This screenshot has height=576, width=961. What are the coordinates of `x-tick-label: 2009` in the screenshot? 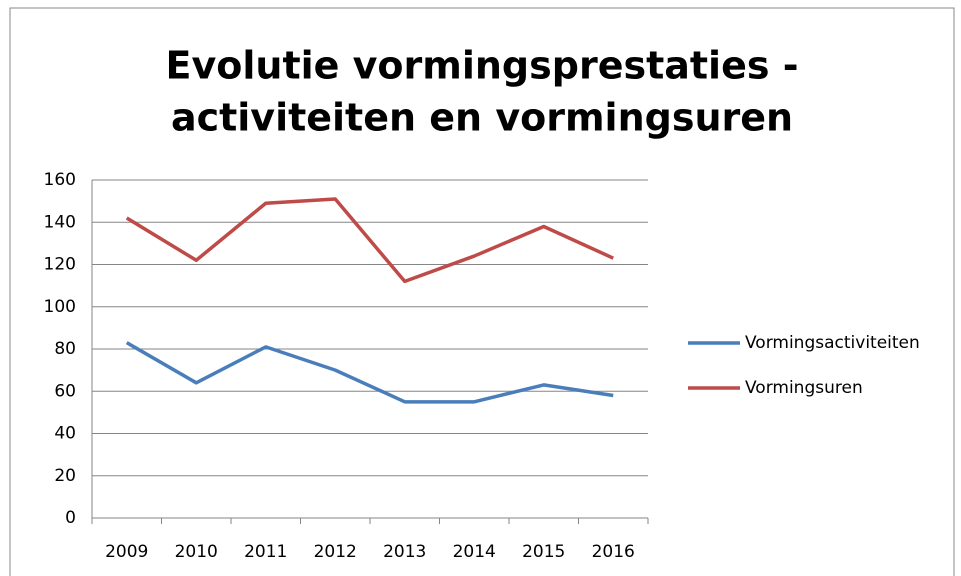 It's located at (126, 552).